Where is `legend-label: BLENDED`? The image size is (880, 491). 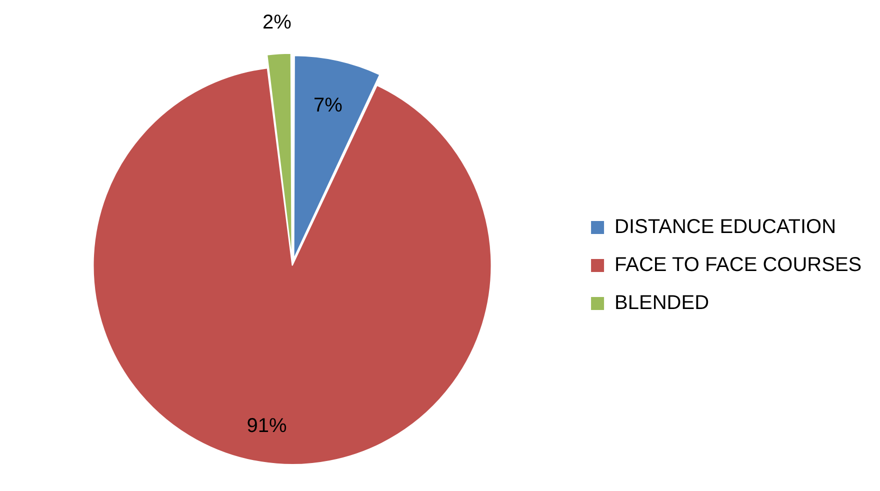 legend-label: BLENDED is located at coordinates (662, 303).